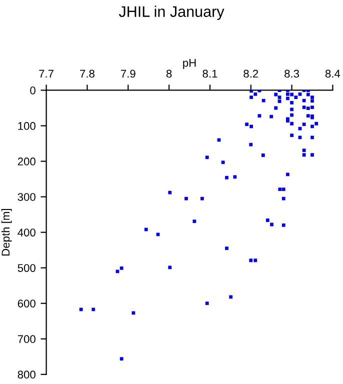 The height and width of the screenshot is (384, 343). What do you see at coordinates (46, 74) in the screenshot?
I see `x-tick-label: 7.7` at bounding box center [46, 74].